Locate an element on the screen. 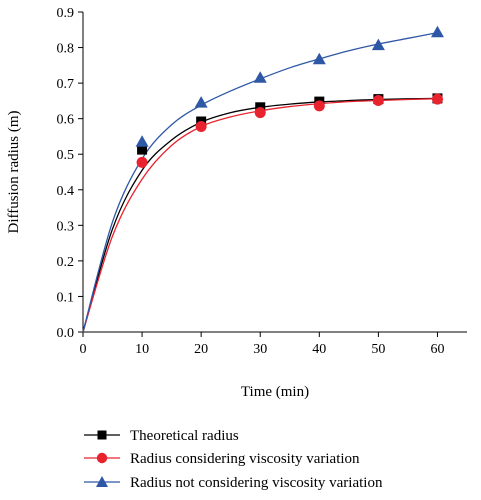 This screenshot has width=481, height=500. legend-square-icon is located at coordinates (102, 435).